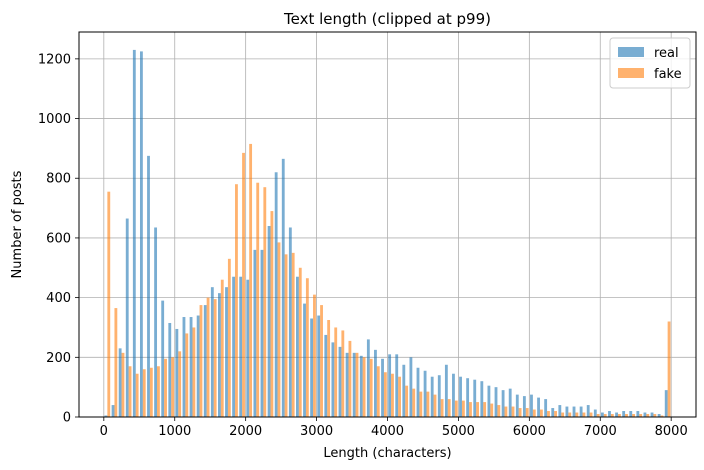 This screenshot has width=704, height=470. I want to click on legend-label-fake: fake, so click(668, 74).